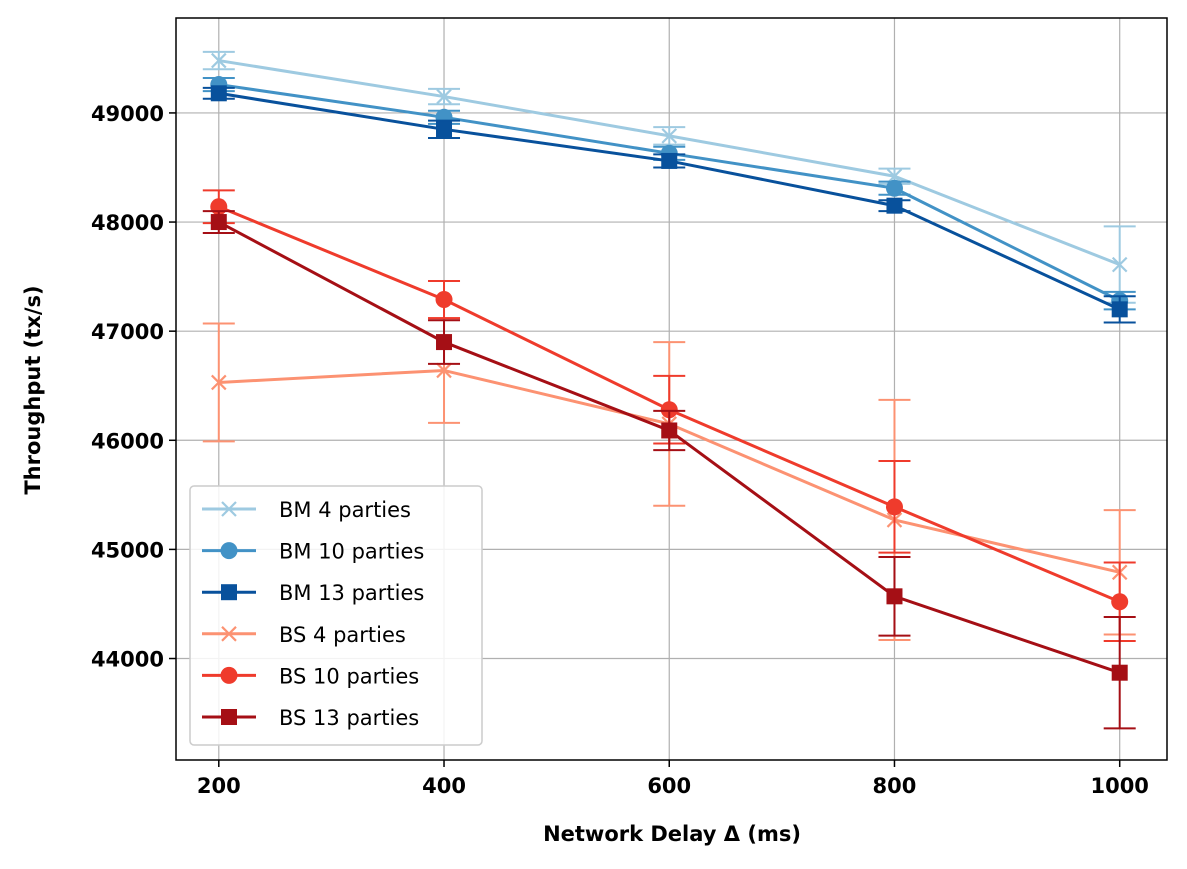 Image resolution: width=1187 pixels, height=869 pixels. Describe the element at coordinates (33, 389) in the screenshot. I see `y-axis-title: Throughput (tx/s)` at that location.